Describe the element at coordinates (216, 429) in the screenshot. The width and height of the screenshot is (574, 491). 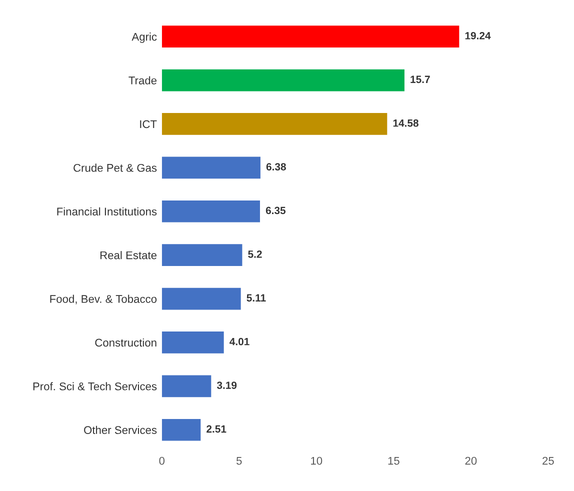
I see `data-label: 2.51` at that location.